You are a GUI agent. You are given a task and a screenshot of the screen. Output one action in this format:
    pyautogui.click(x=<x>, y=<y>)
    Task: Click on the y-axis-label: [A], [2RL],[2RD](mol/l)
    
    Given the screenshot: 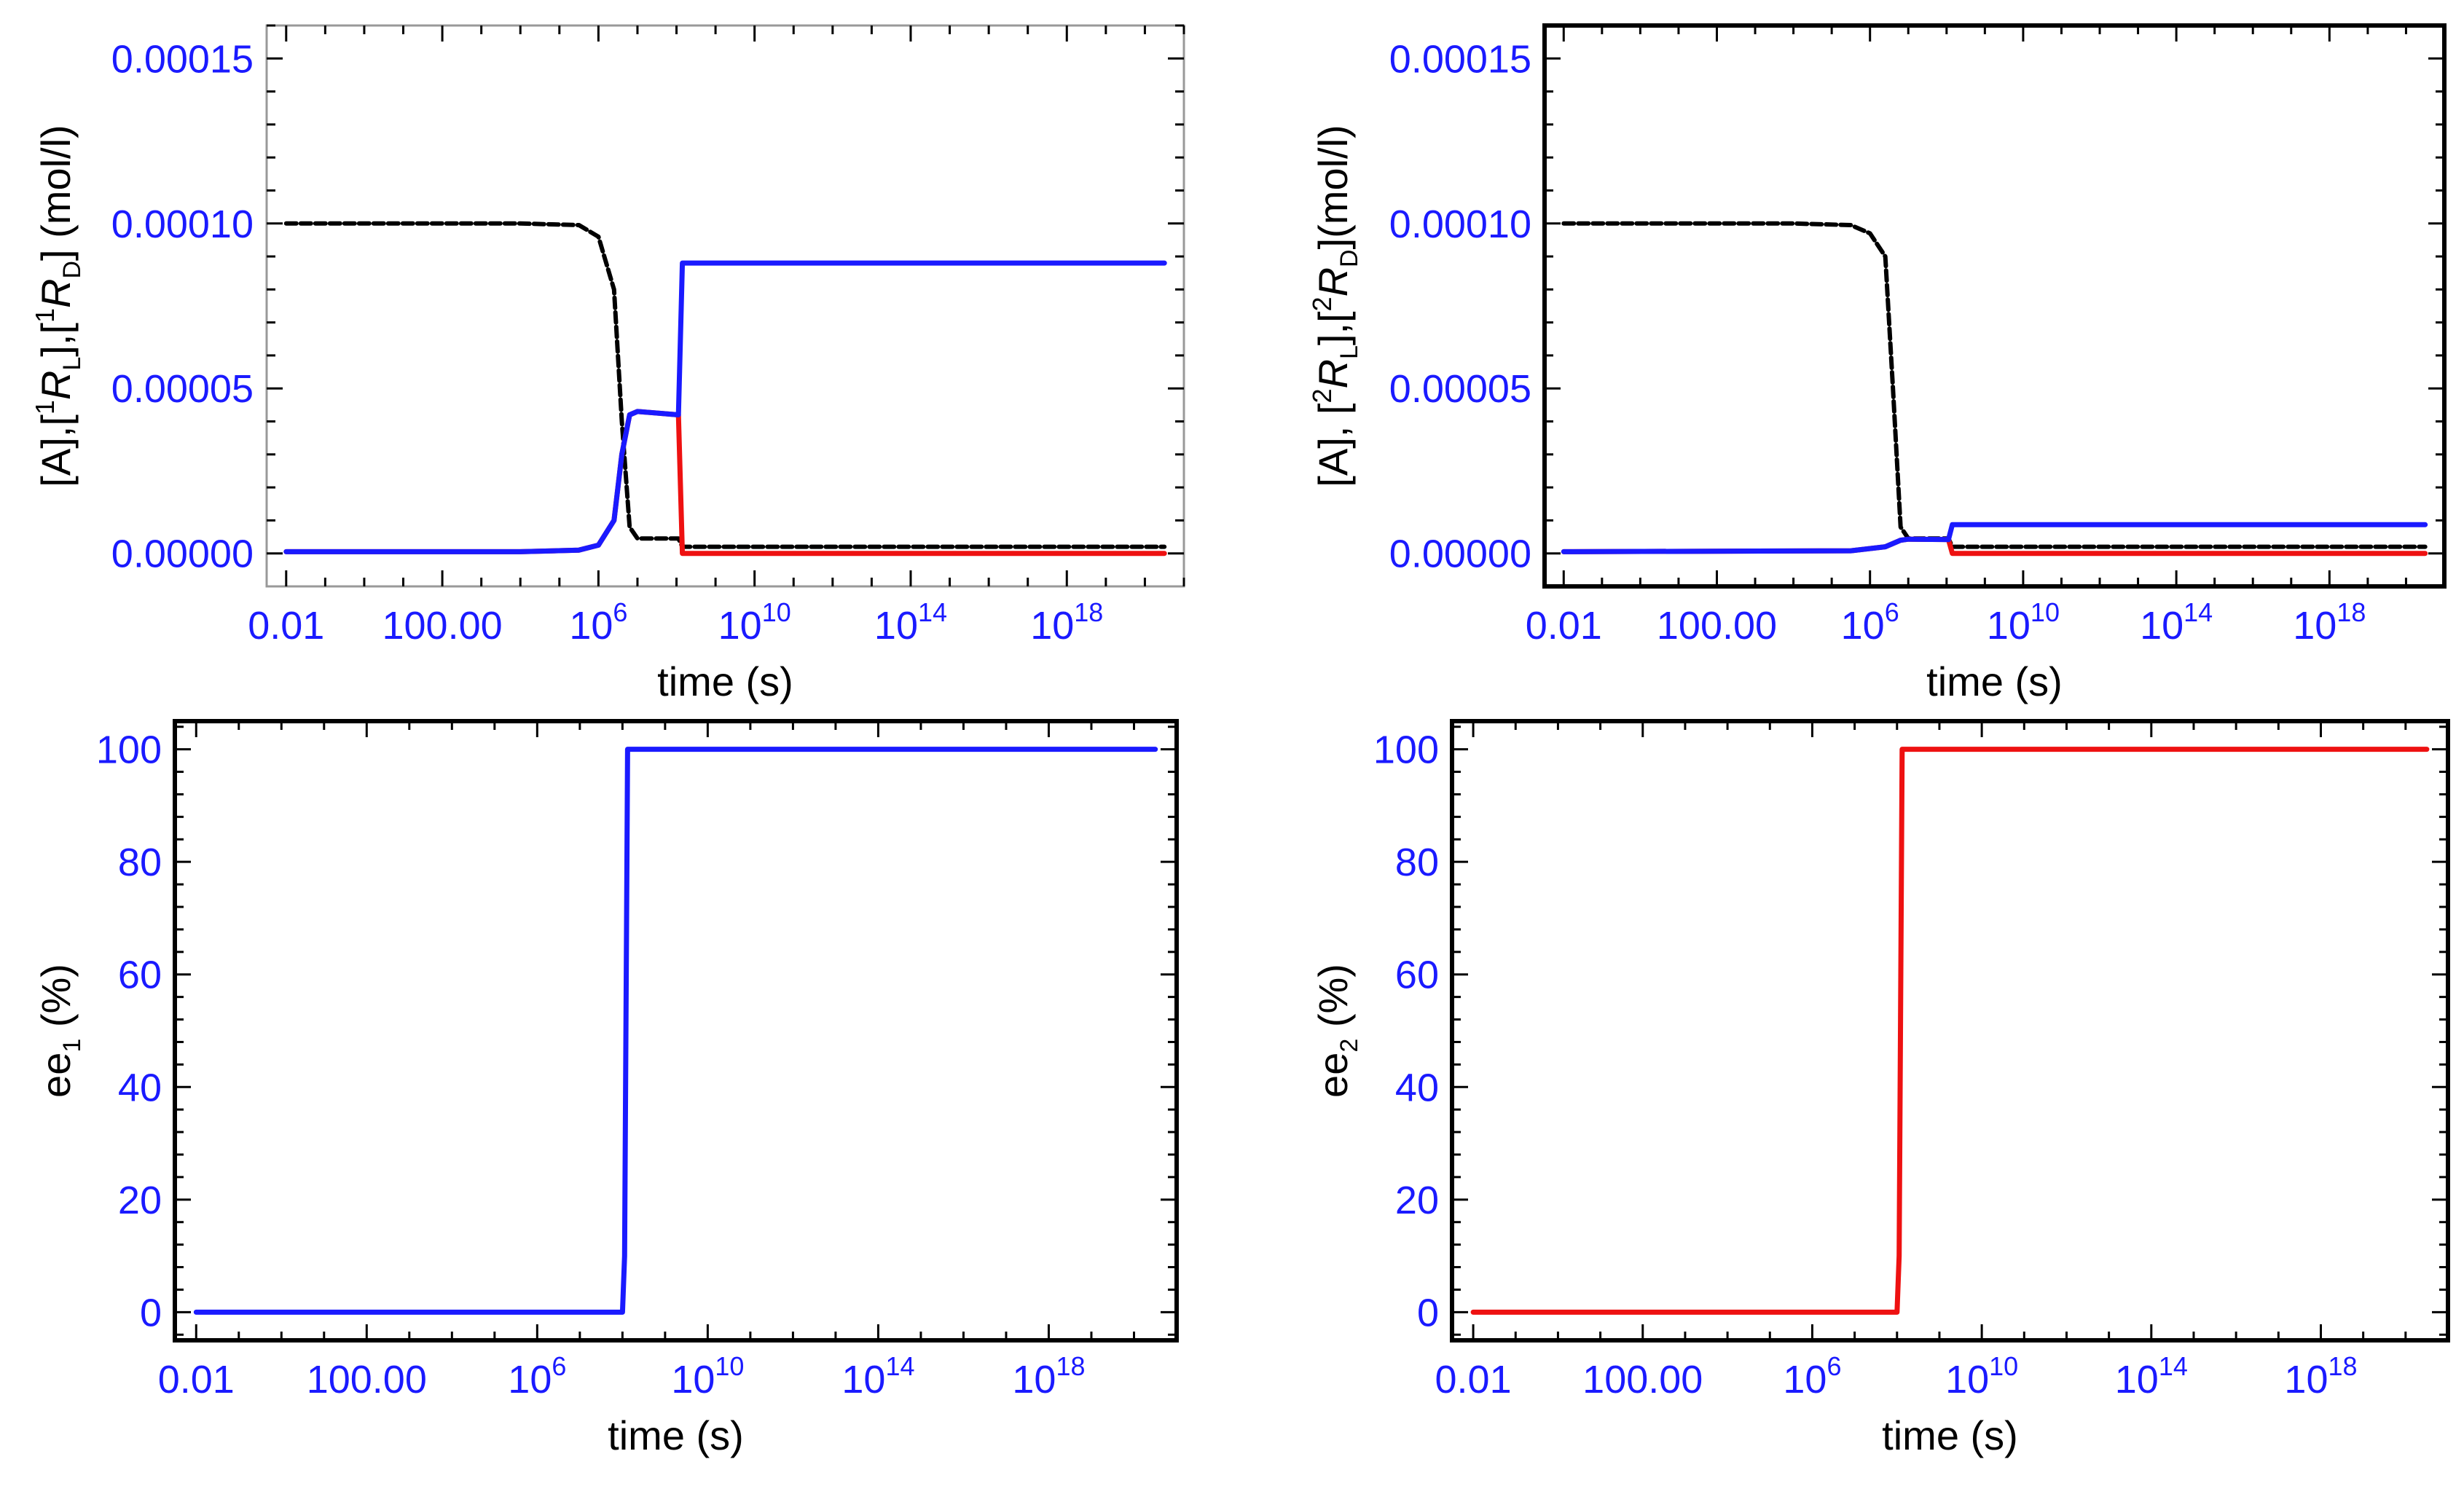 What is the action you would take?
    pyautogui.click(x=1335, y=306)
    